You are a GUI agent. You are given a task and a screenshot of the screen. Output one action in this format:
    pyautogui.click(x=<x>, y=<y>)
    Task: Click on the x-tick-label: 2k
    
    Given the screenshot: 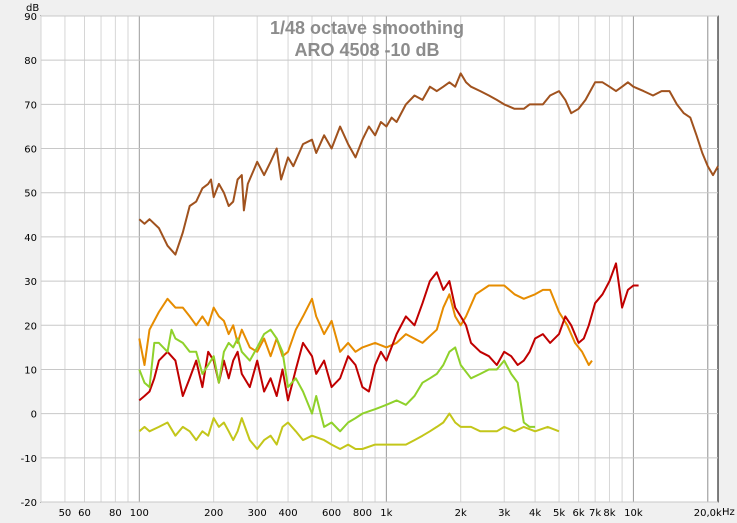 What is the action you would take?
    pyautogui.click(x=461, y=513)
    